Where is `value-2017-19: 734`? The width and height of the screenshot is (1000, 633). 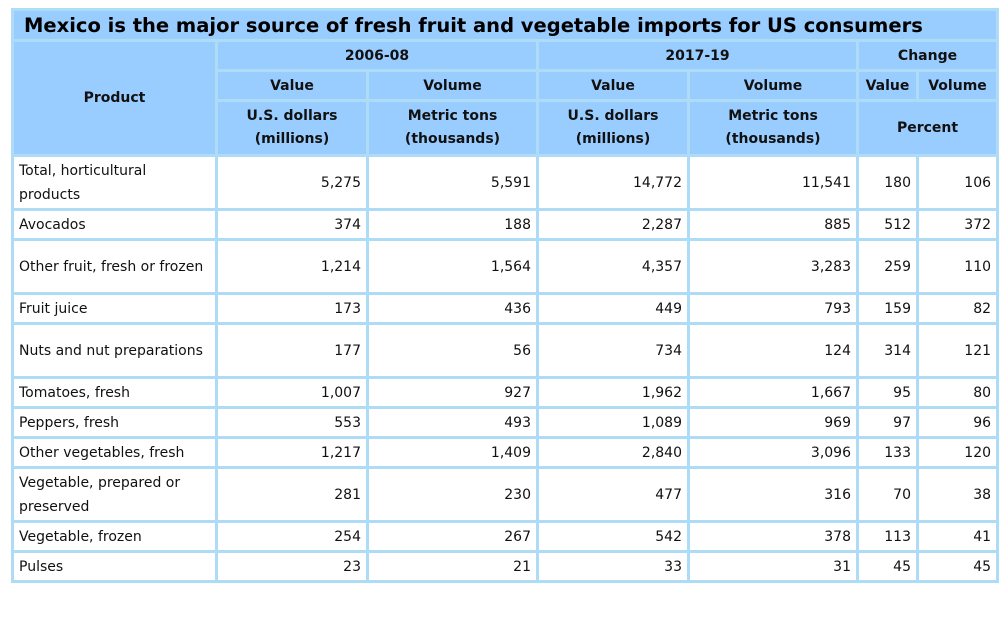 value-2017-19: 734 is located at coordinates (613, 350).